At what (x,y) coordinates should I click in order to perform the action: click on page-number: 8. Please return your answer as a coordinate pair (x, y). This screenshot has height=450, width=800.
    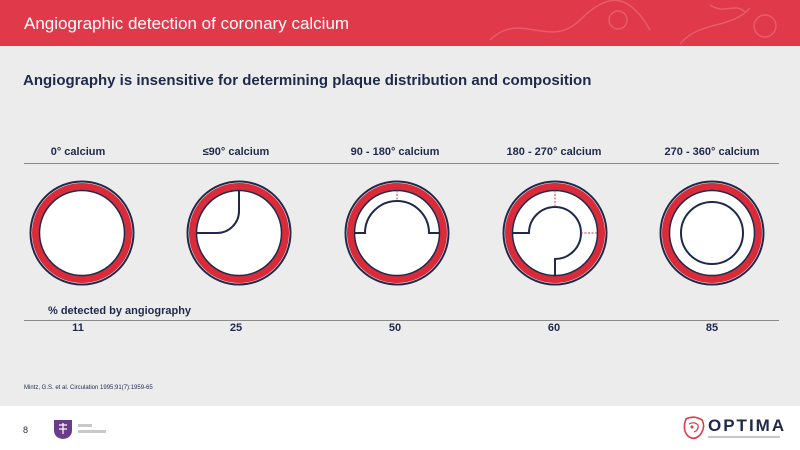
    Looking at the image, I should click on (26, 430).